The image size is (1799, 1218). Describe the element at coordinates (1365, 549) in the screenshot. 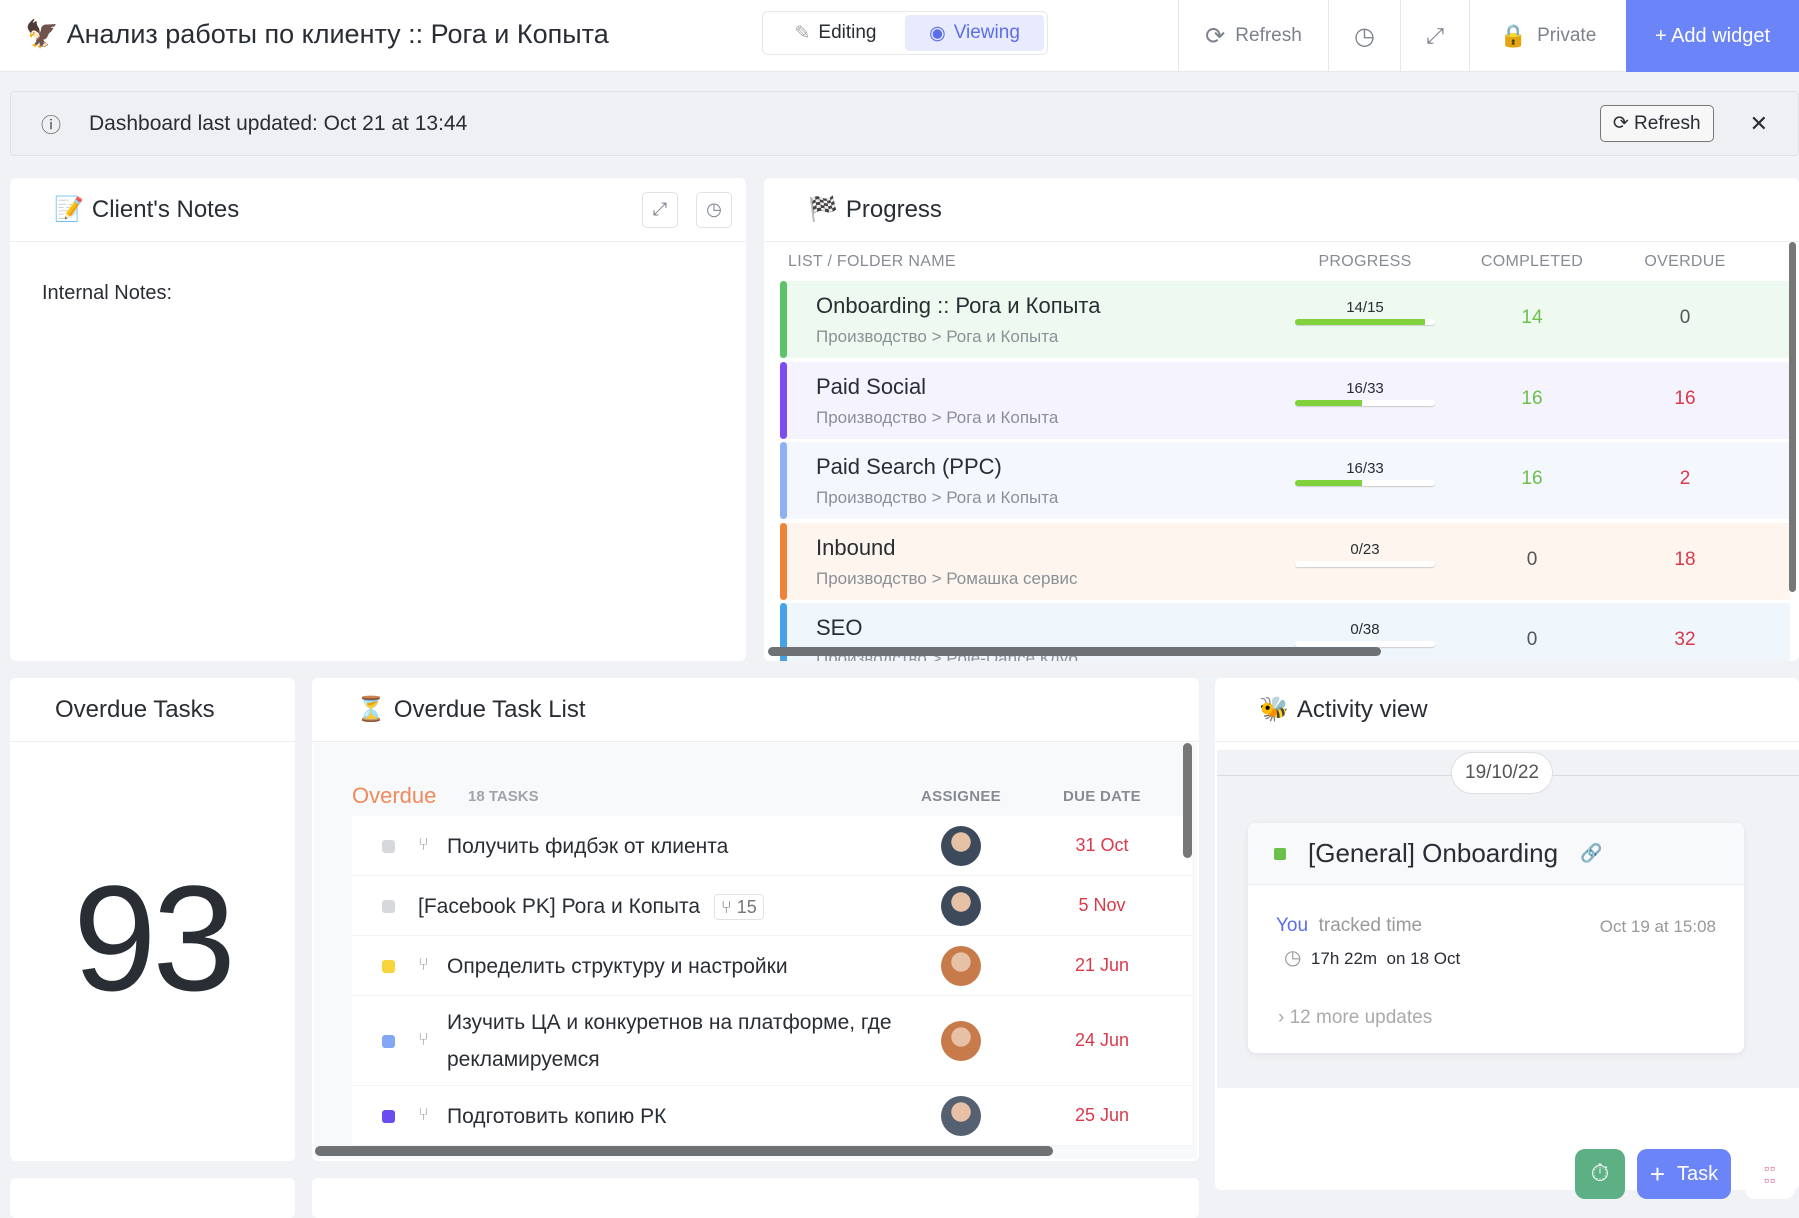

I see `progress-fraction: 0/23` at that location.